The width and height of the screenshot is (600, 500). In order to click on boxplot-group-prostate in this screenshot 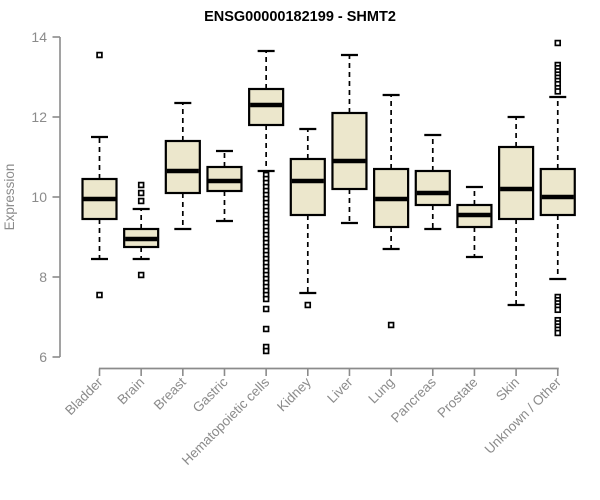, I will do `click(474, 222)`.